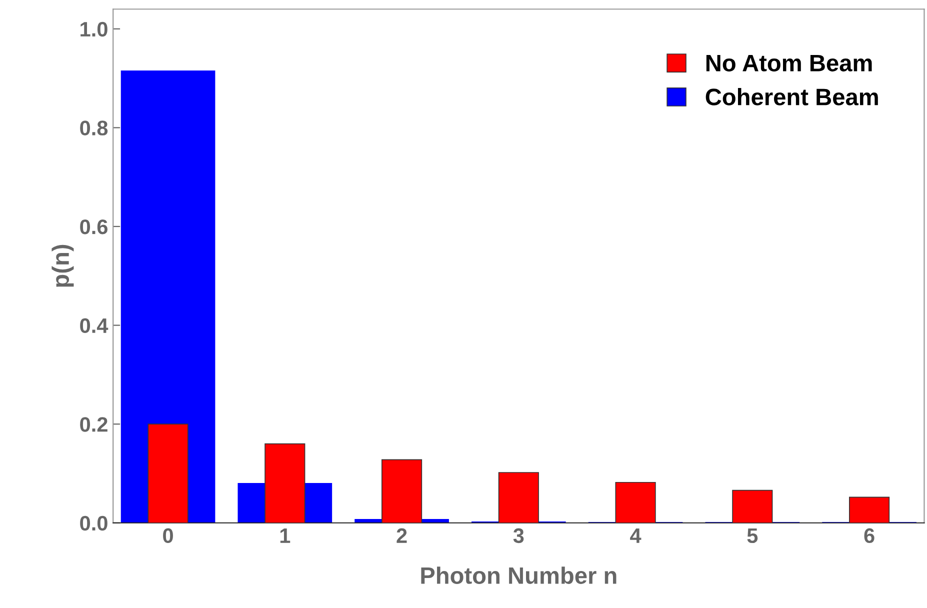 Image resolution: width=927 pixels, height=608 pixels. Describe the element at coordinates (401, 535) in the screenshot. I see `x-tick-label: 2` at that location.